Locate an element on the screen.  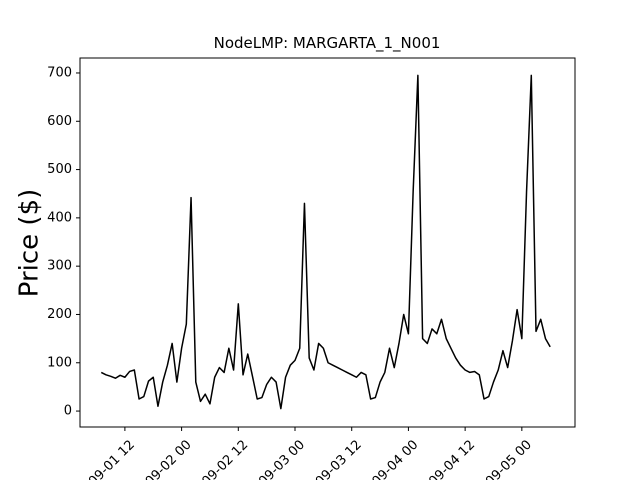
x-tick-label: 09-03 12 is located at coordinates (339, 458).